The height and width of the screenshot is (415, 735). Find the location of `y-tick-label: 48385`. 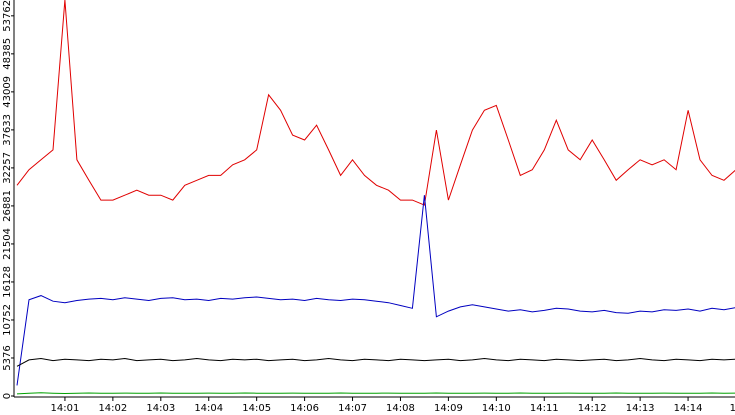

y-tick-label: 48385 is located at coordinates (7, 54).